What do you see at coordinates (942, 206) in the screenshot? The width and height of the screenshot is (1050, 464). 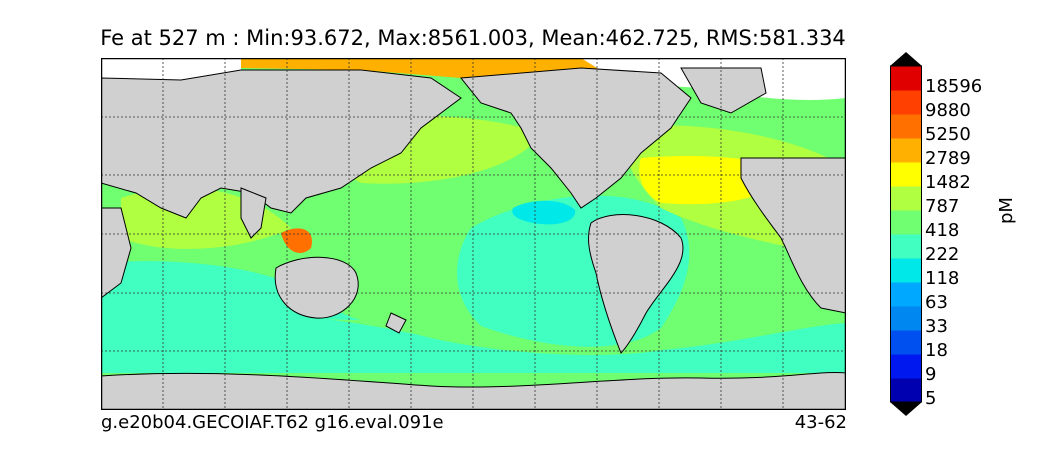 I see `colorbar-tick-label: 787` at bounding box center [942, 206].